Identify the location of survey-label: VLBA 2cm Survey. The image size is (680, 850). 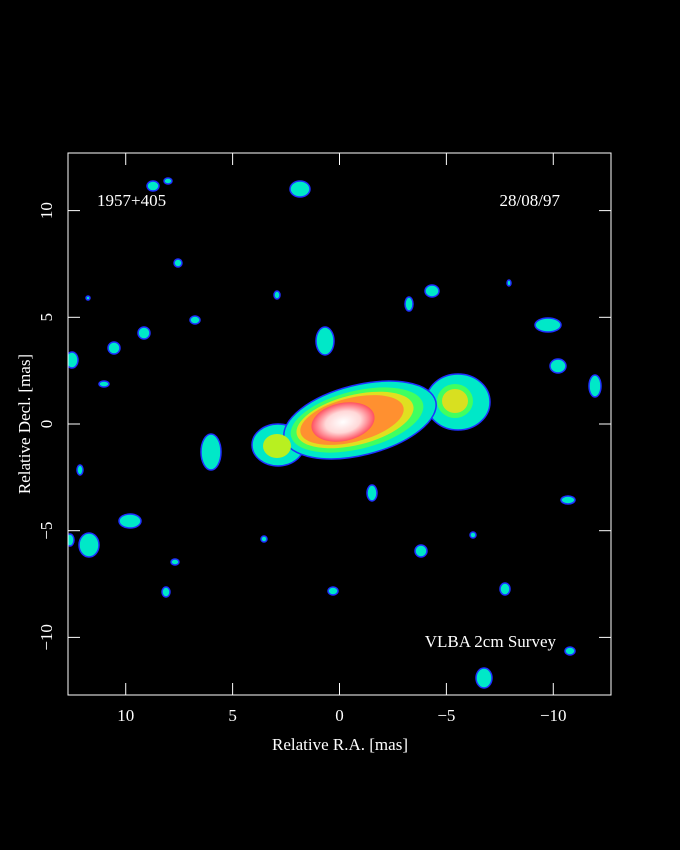
(491, 641).